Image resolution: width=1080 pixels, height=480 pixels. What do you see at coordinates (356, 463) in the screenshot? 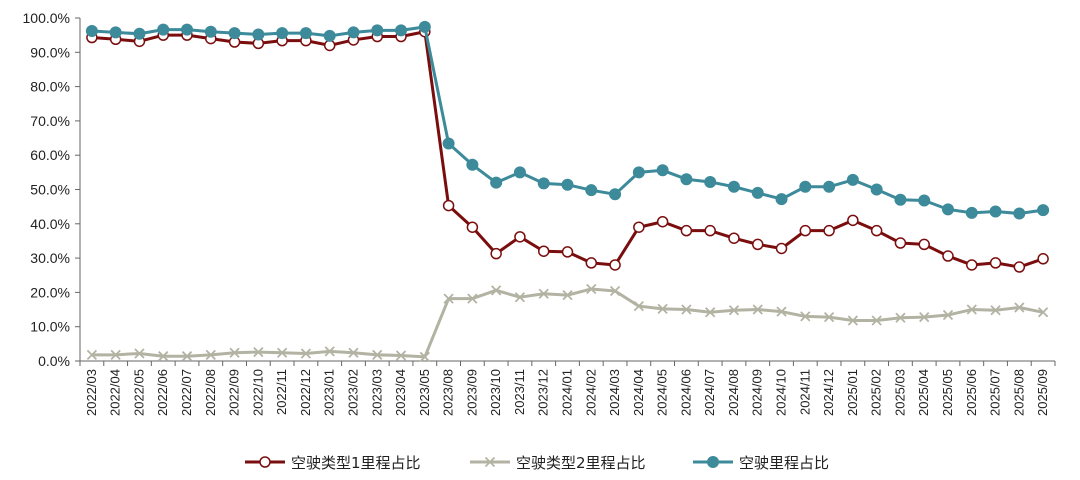
I see `legend-label: 空驶类型1里程占比` at bounding box center [356, 463].